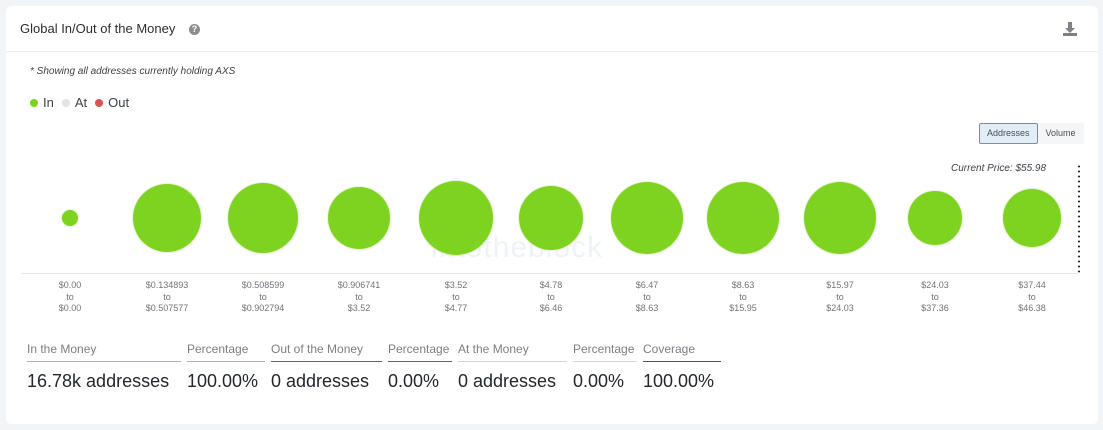 The width and height of the screenshot is (1103, 430). Describe the element at coordinates (935, 308) in the screenshot. I see `range-to: $37.36` at that location.